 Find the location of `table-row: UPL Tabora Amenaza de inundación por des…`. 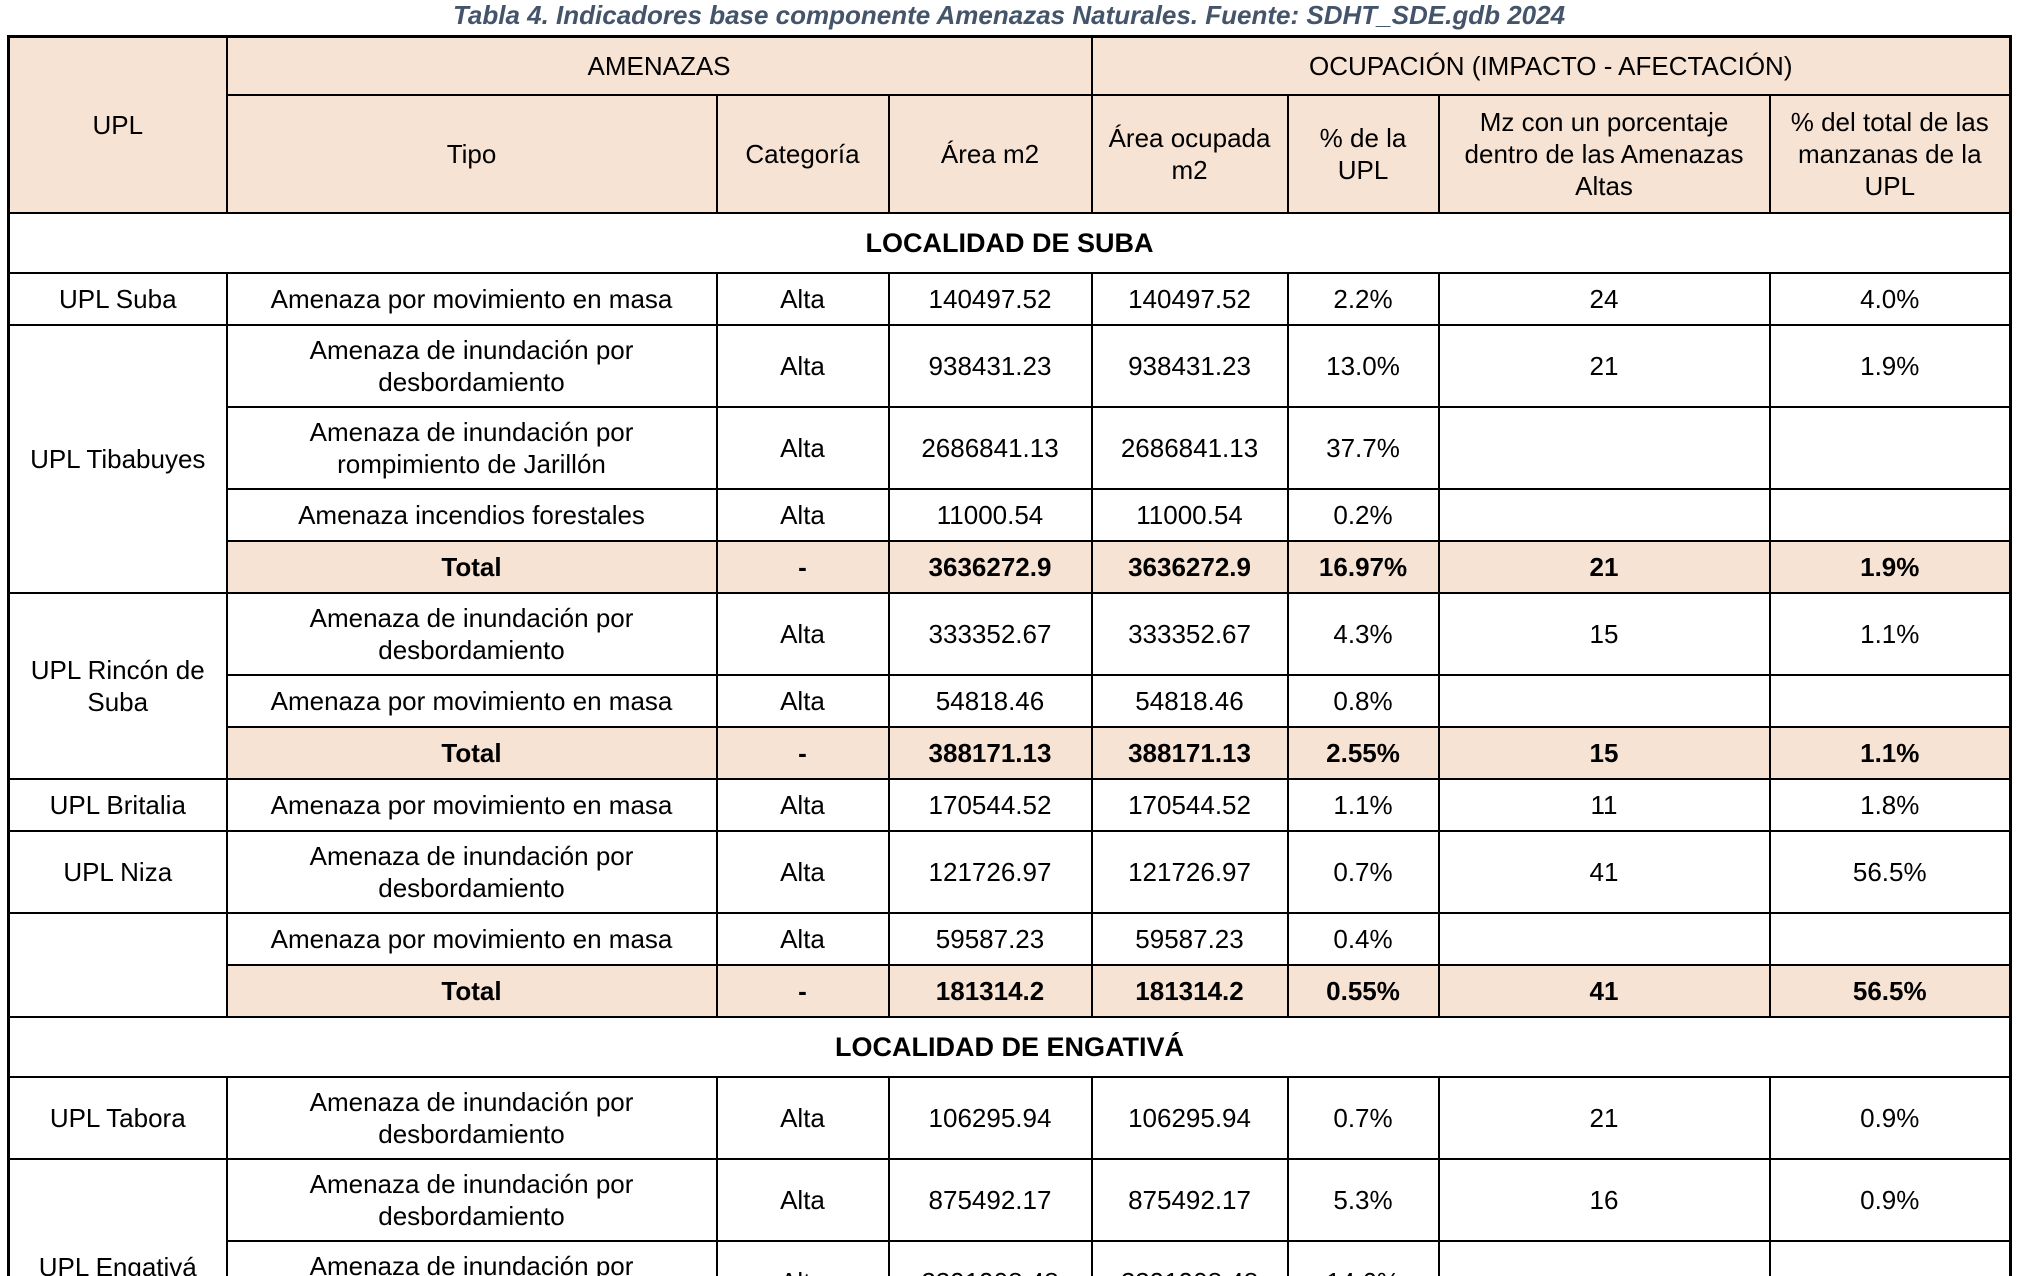

table-row: UPL Tabora Amenaza de inundación por des… is located at coordinates (1009, 1118).